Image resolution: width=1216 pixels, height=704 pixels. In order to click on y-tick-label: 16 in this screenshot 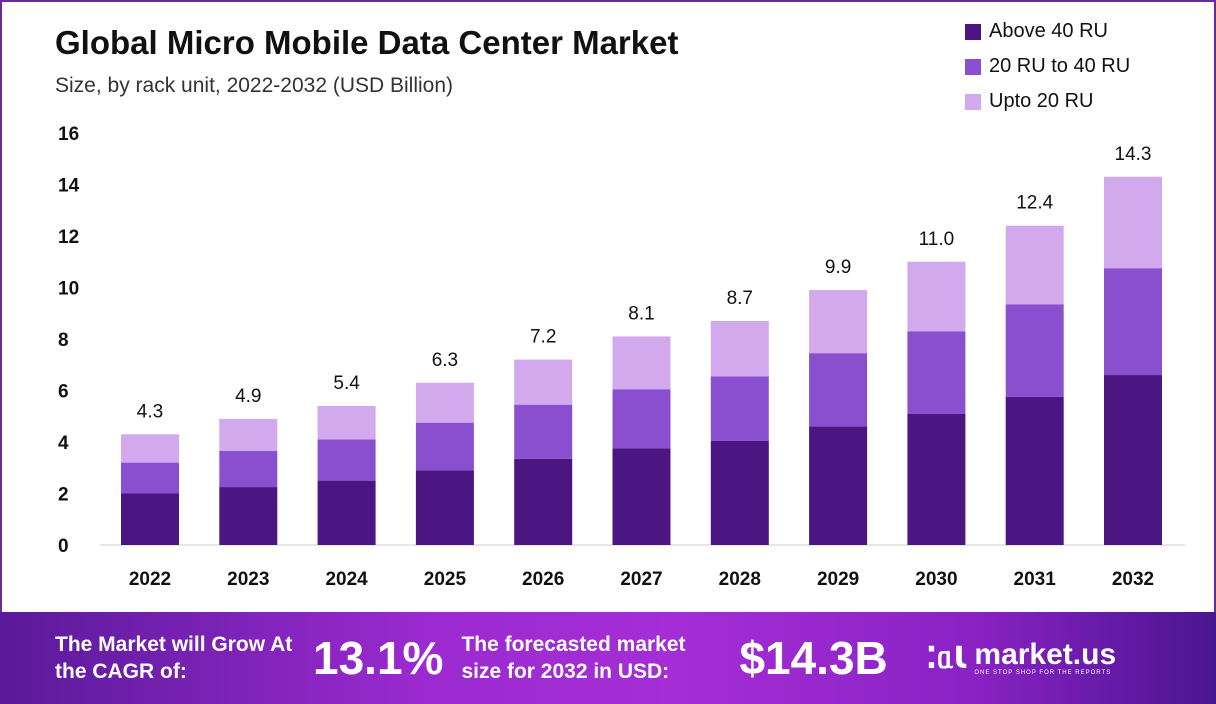, I will do `click(68, 134)`.